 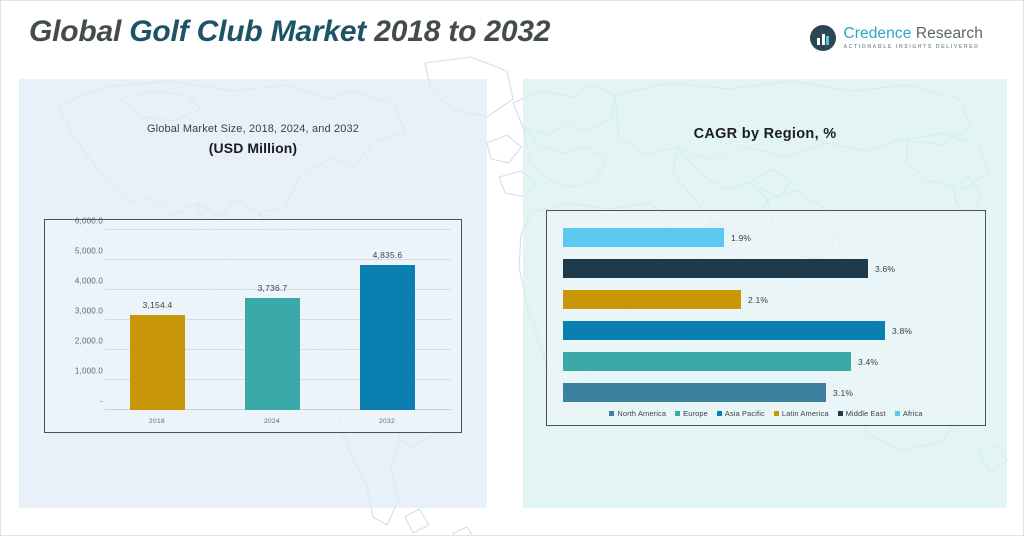 I want to click on right-panel-heading-text: CAGR by Region, %, so click(x=765, y=134).